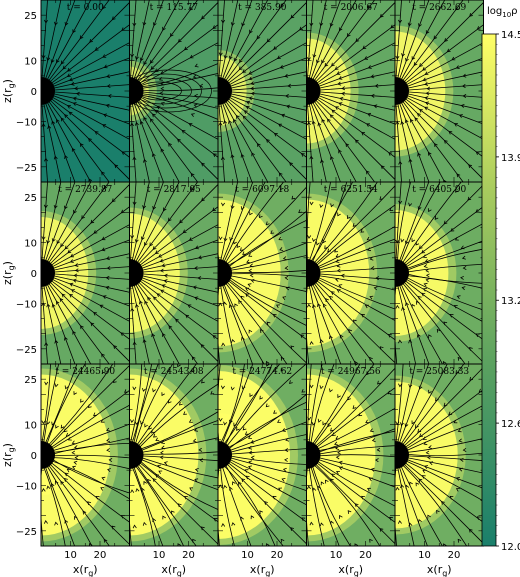 The width and height of the screenshot is (520, 577). What do you see at coordinates (439, 570) in the screenshot?
I see `x-axis-label: x(rg)` at bounding box center [439, 570].